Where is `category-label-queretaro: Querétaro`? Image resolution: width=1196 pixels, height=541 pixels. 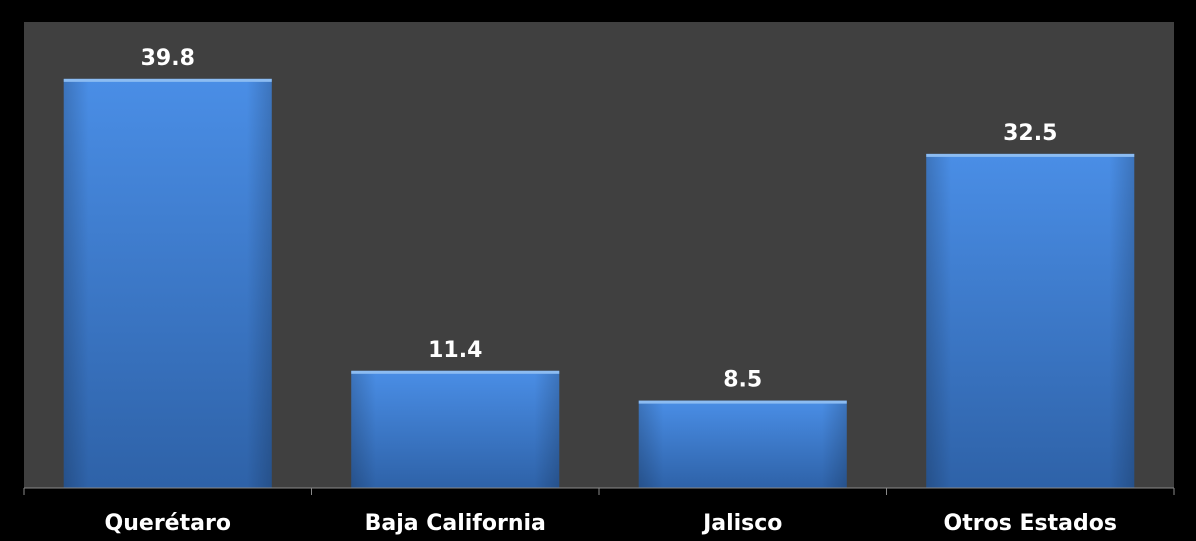
category-label-queretaro: Querétaro is located at coordinates (168, 523).